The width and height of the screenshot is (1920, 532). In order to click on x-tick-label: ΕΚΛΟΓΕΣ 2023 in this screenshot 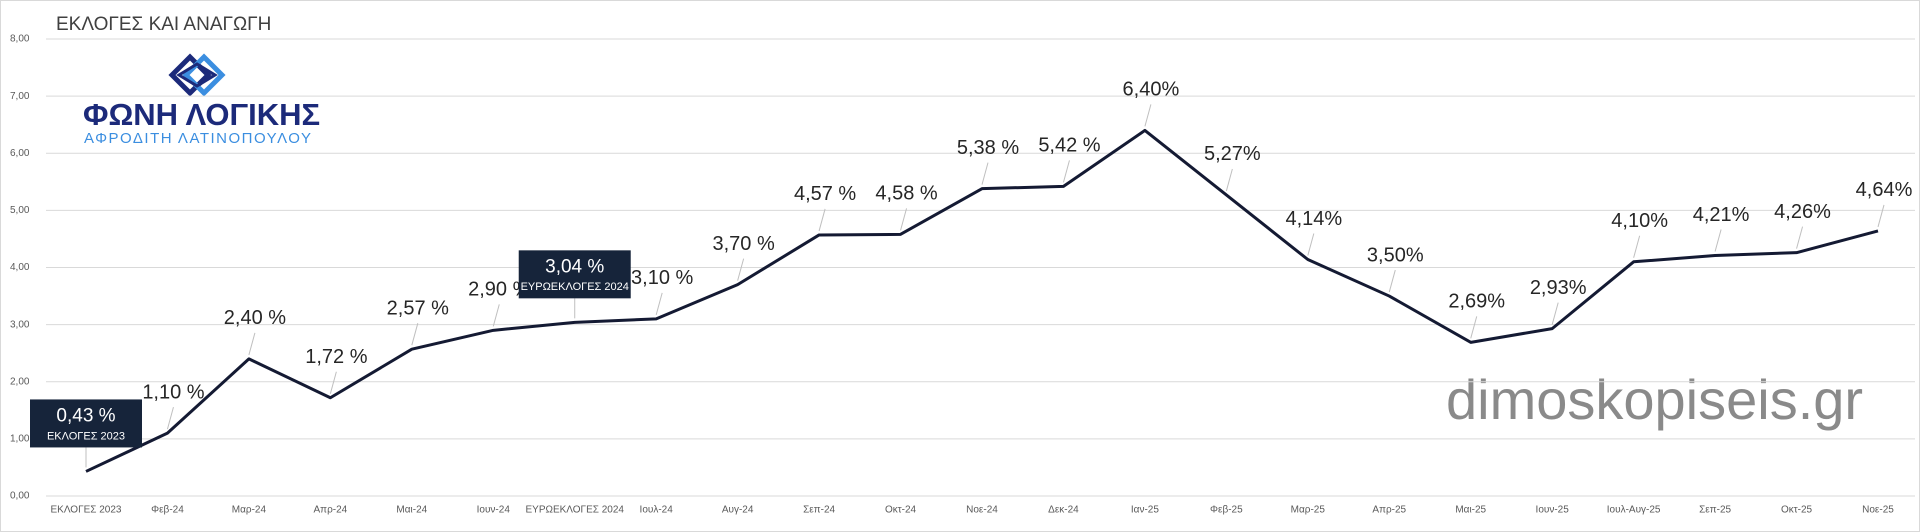, I will do `click(86, 510)`.